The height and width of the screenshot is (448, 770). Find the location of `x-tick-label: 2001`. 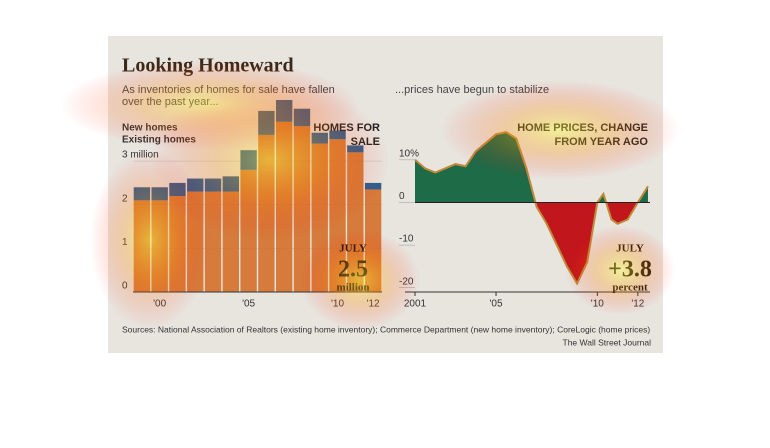

x-tick-label: 2001 is located at coordinates (415, 304).